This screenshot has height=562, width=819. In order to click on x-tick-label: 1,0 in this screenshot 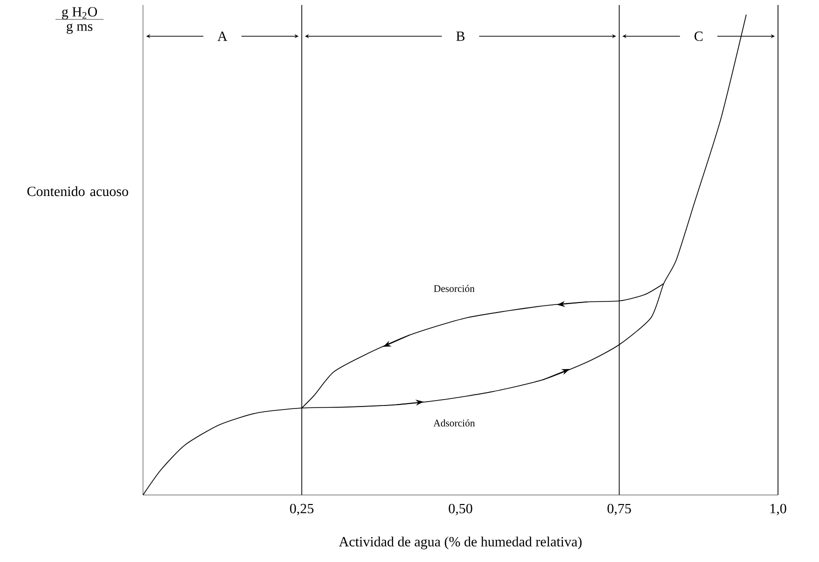, I will do `click(778, 510)`.